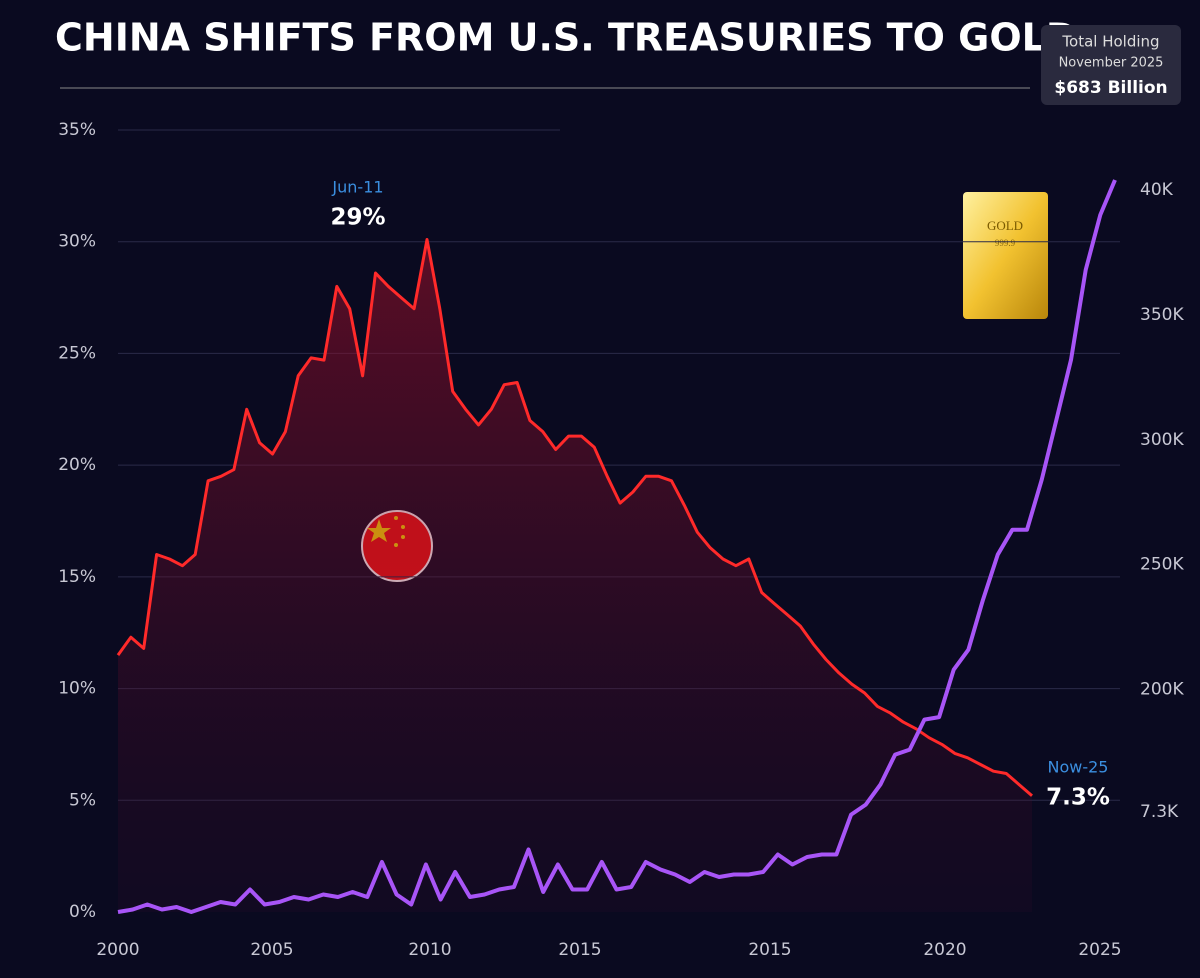  What do you see at coordinates (77, 130) in the screenshot?
I see `y-tick-label: 35%` at bounding box center [77, 130].